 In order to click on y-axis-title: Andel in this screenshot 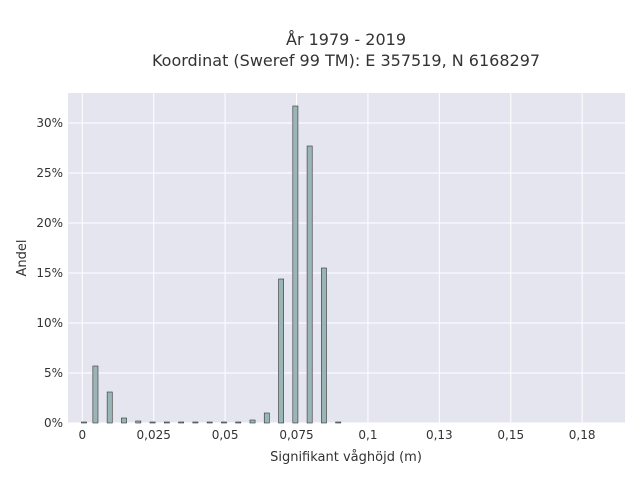, I will do `click(22, 258)`.